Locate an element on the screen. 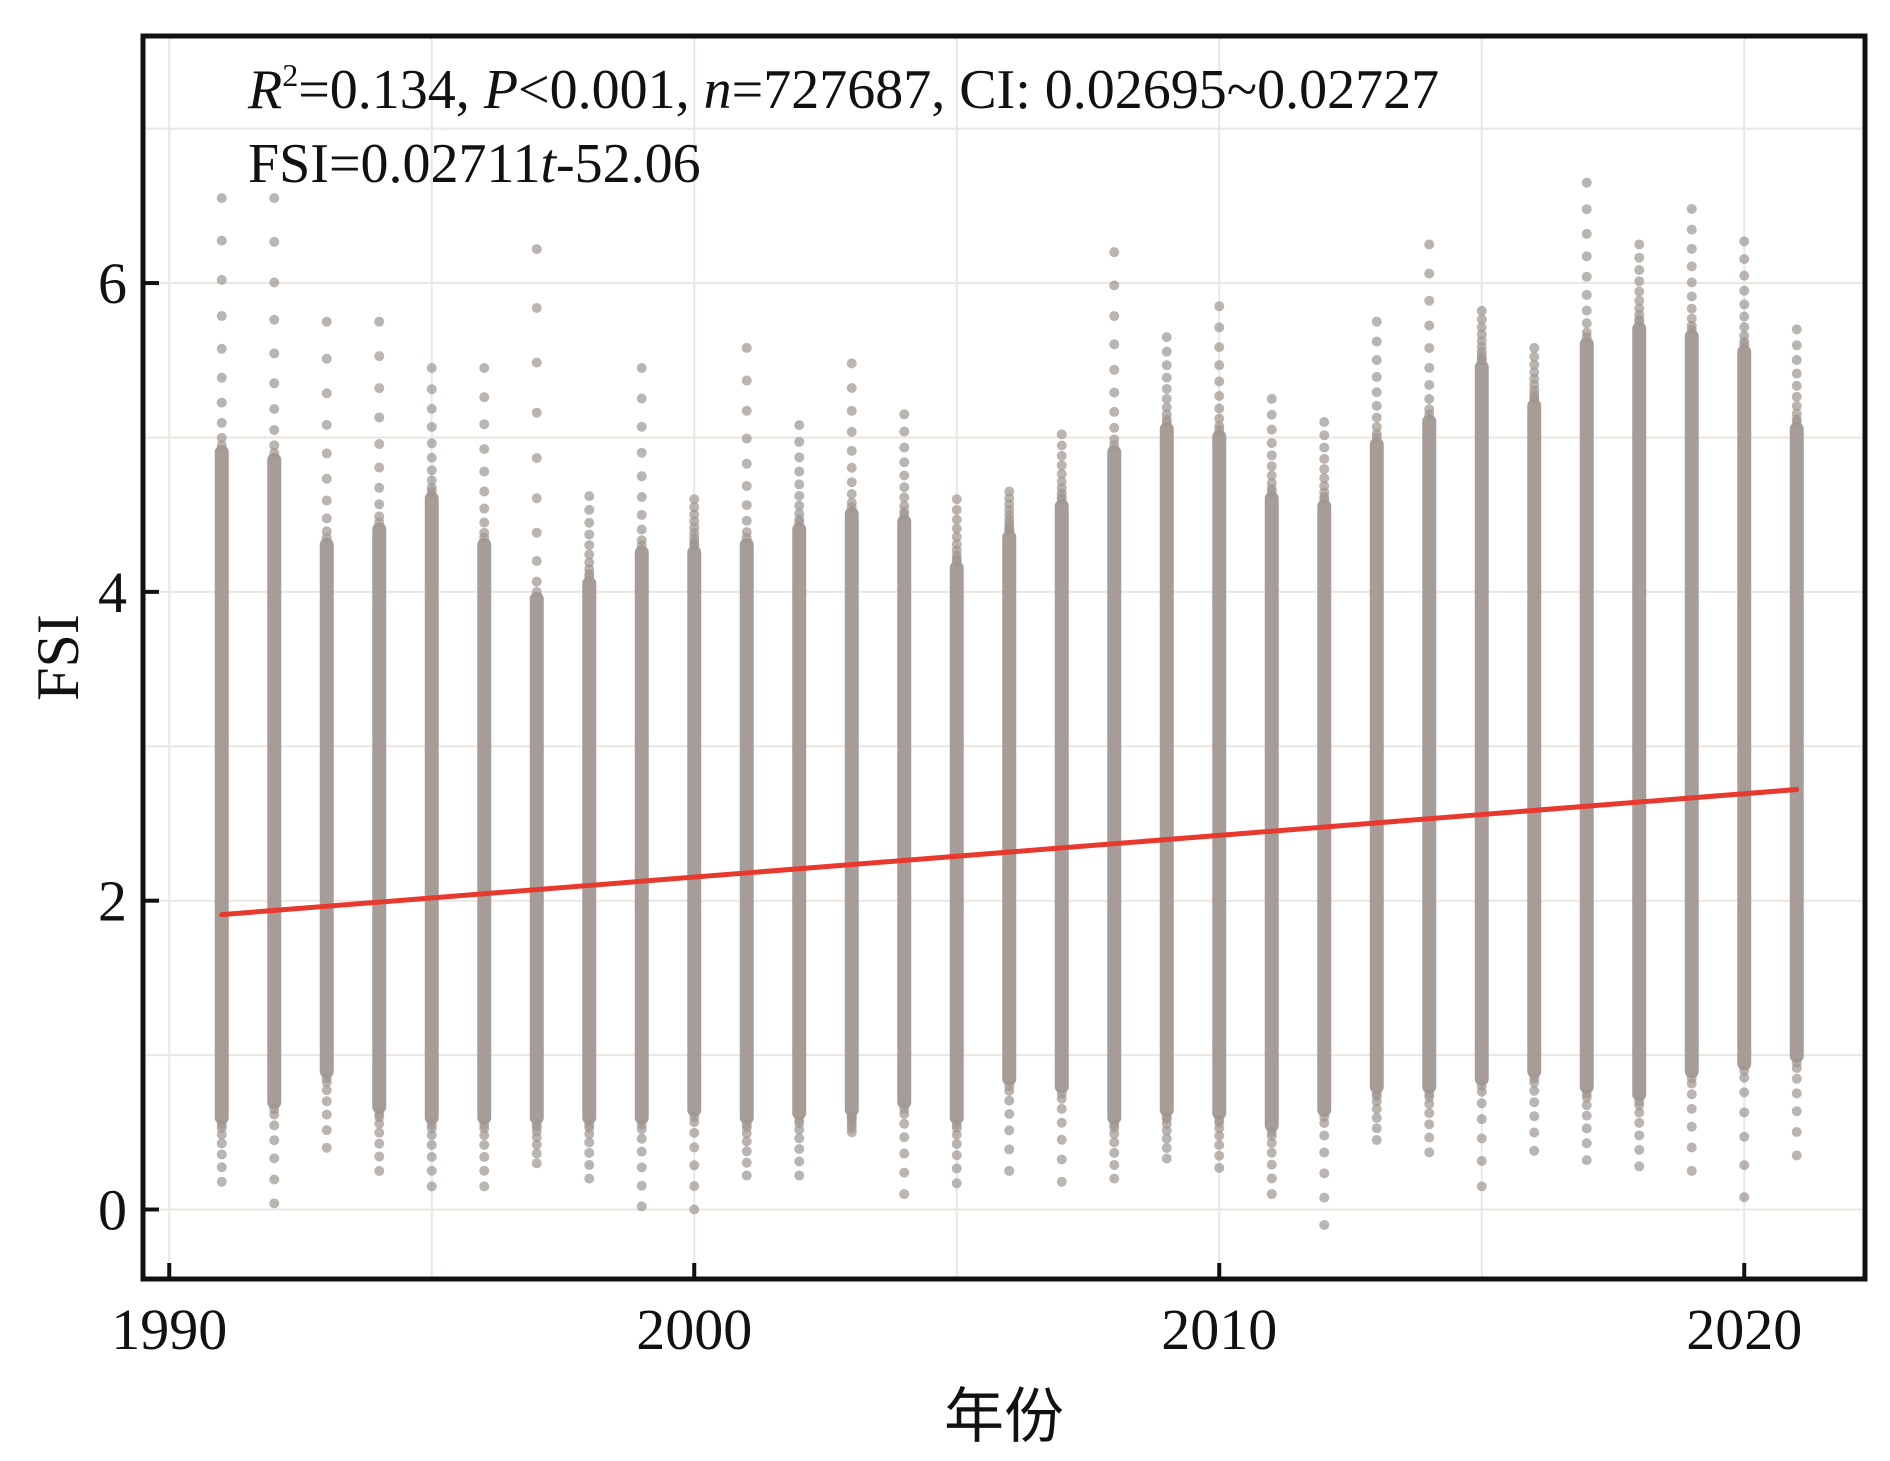 Image resolution: width=1890 pixels, height=1461 pixels. x-axis-title: 年份 is located at coordinates (1004, 1417).